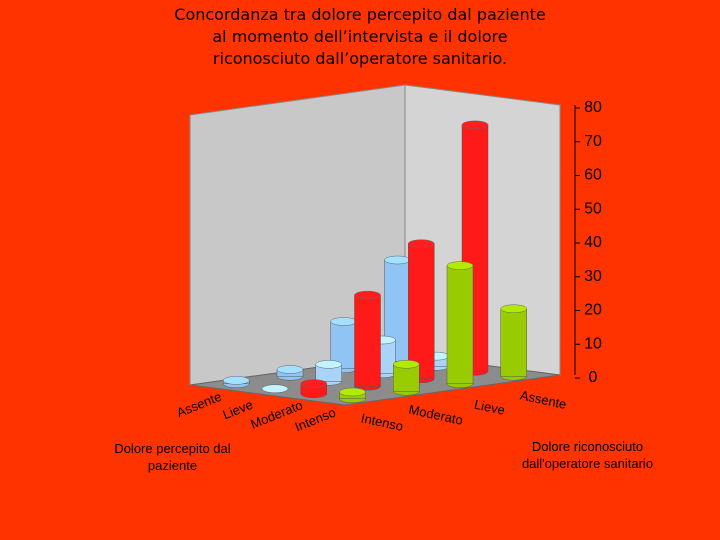 This screenshot has width=720, height=540. What do you see at coordinates (593, 175) in the screenshot?
I see `y-tick-label: 60` at bounding box center [593, 175].